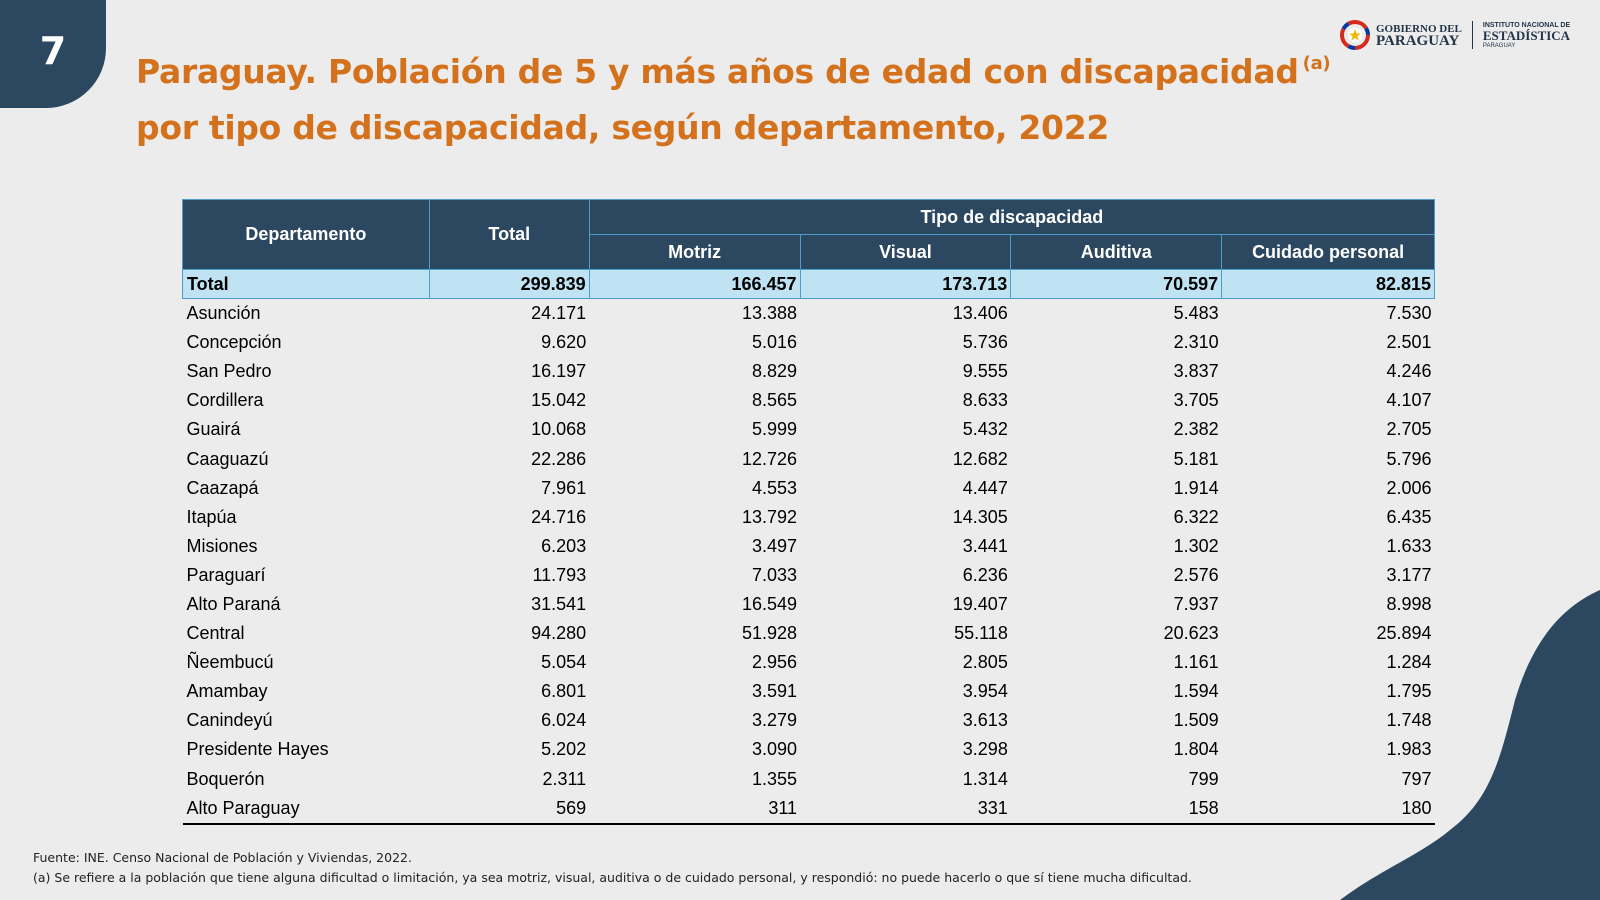 This screenshot has height=900, width=1600. What do you see at coordinates (769, 603) in the screenshot?
I see `cell-motriz: 16.549` at bounding box center [769, 603].